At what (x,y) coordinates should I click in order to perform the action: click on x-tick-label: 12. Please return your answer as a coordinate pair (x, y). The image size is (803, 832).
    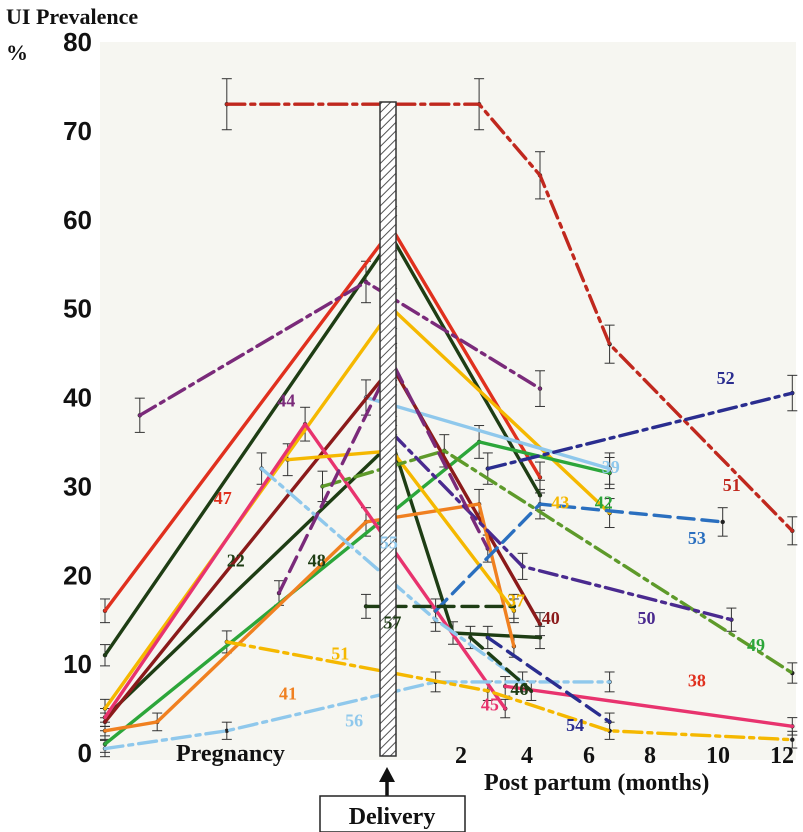
    Looking at the image, I should click on (782, 756).